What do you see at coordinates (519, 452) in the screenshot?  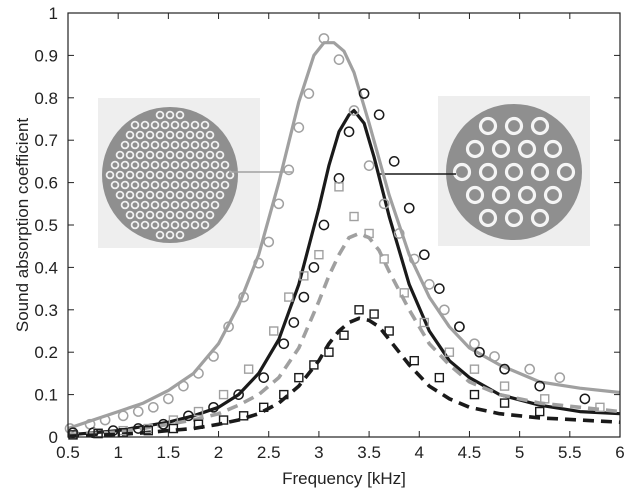 I see `x-tick-label: 5` at bounding box center [519, 452].